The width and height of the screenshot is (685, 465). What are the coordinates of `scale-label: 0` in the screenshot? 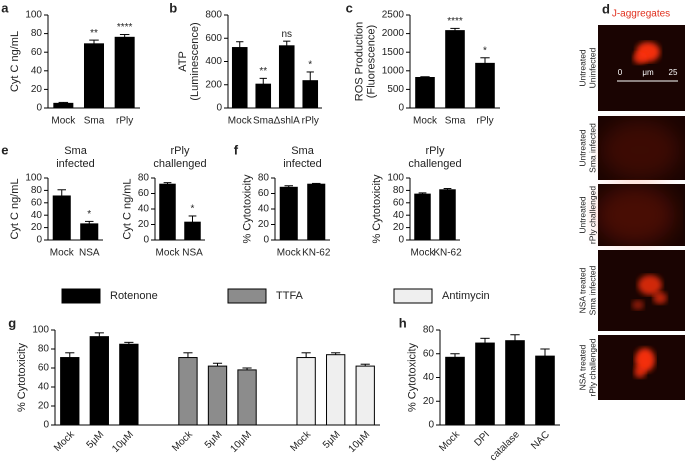 It's located at (620, 72).